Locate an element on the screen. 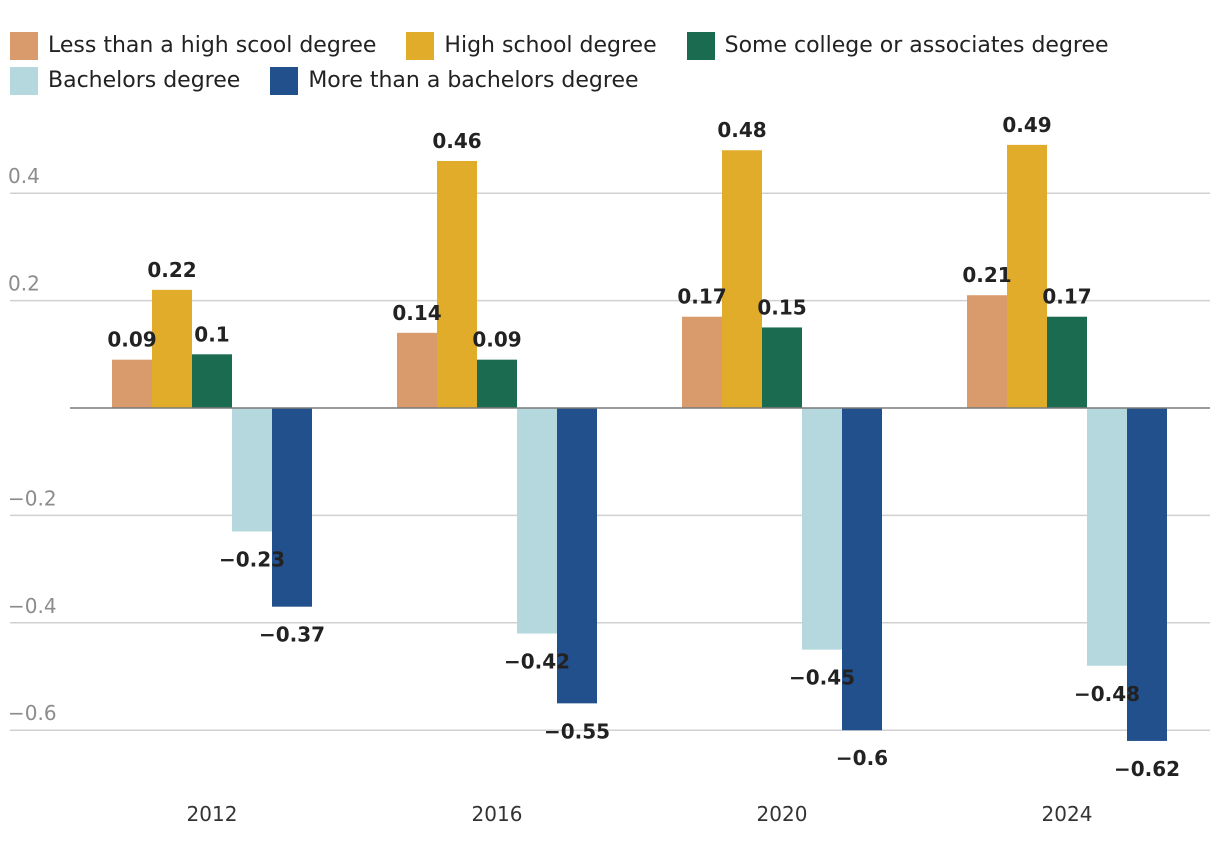 The width and height of the screenshot is (1220, 850). y-tick-label: 0.2 is located at coordinates (24, 284).